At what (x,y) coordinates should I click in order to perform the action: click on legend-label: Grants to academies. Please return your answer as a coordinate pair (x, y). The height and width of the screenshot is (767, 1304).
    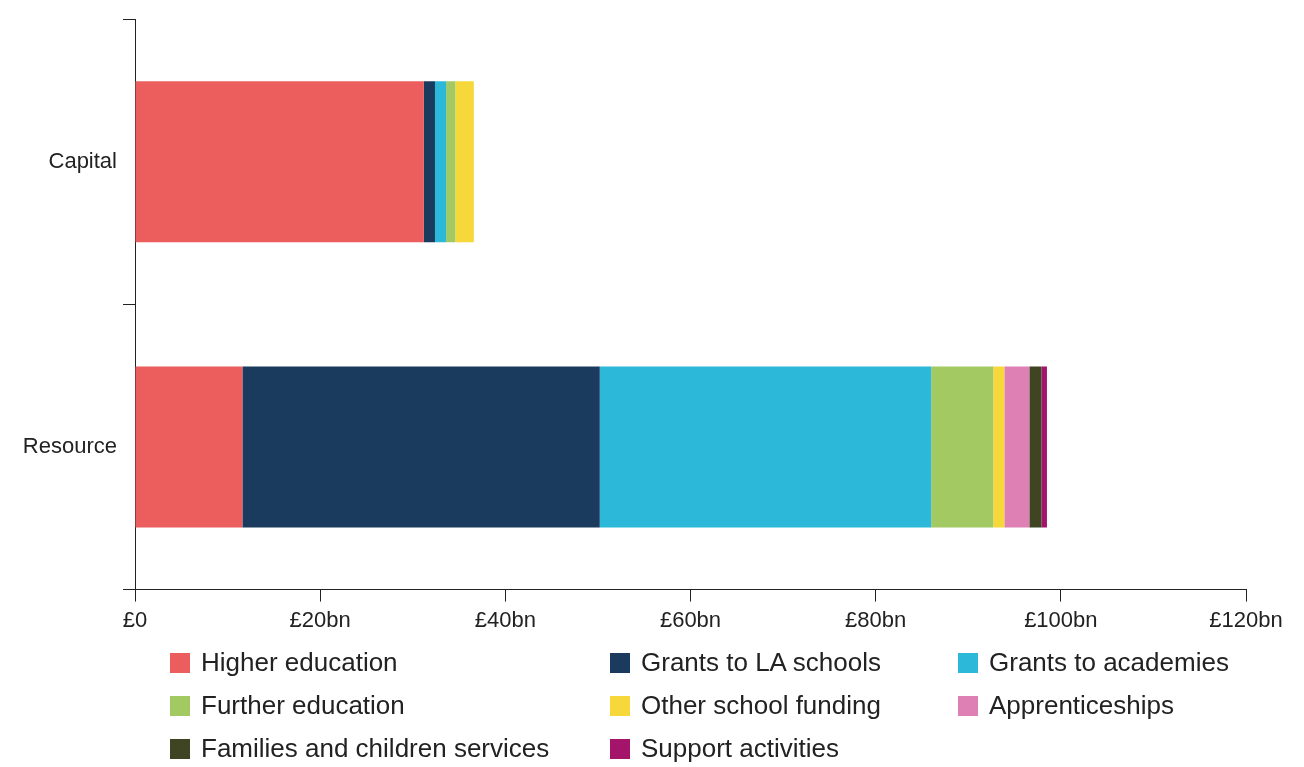
    Looking at the image, I should click on (1109, 662).